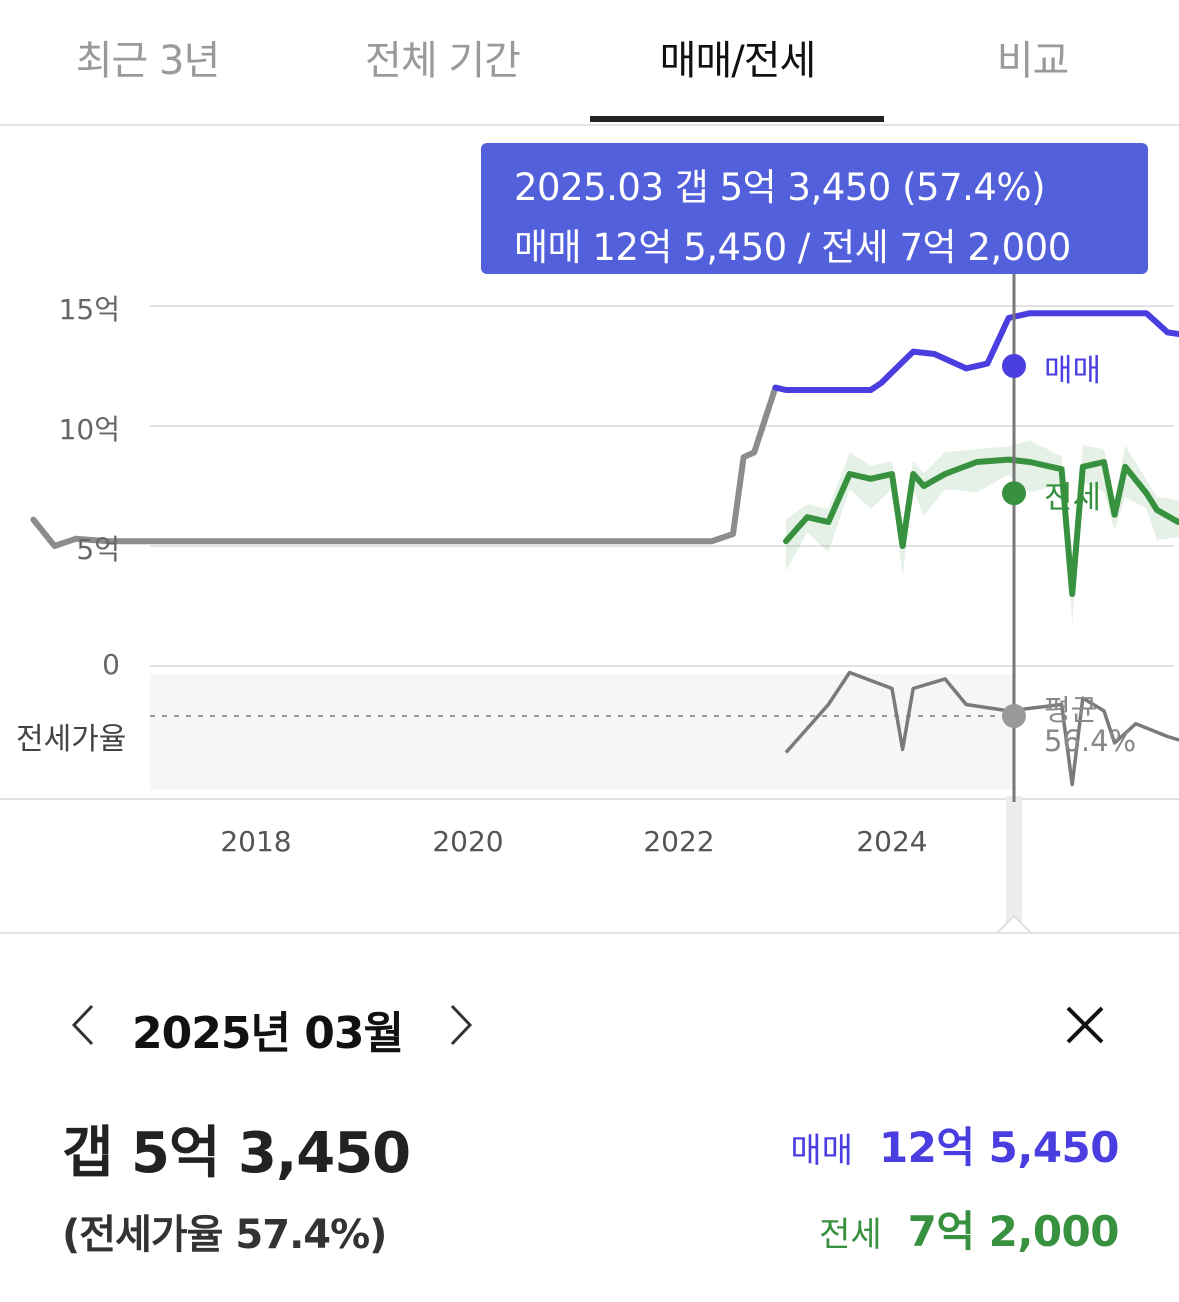  What do you see at coordinates (1014, 865) in the screenshot?
I see `cursor-track` at bounding box center [1014, 865].